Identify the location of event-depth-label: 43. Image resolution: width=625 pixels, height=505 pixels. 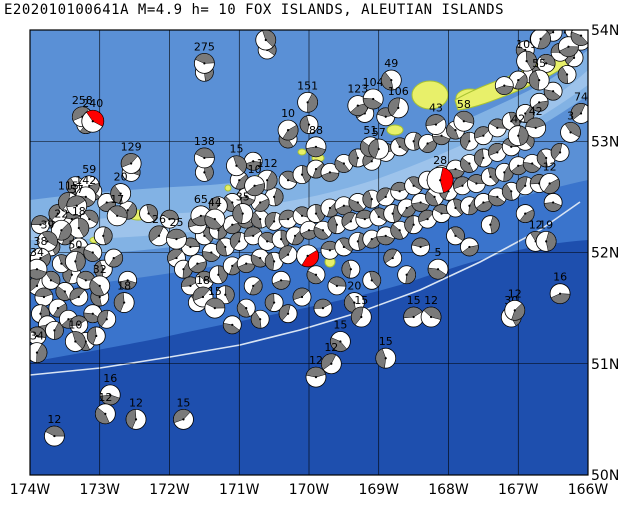
(436, 108).